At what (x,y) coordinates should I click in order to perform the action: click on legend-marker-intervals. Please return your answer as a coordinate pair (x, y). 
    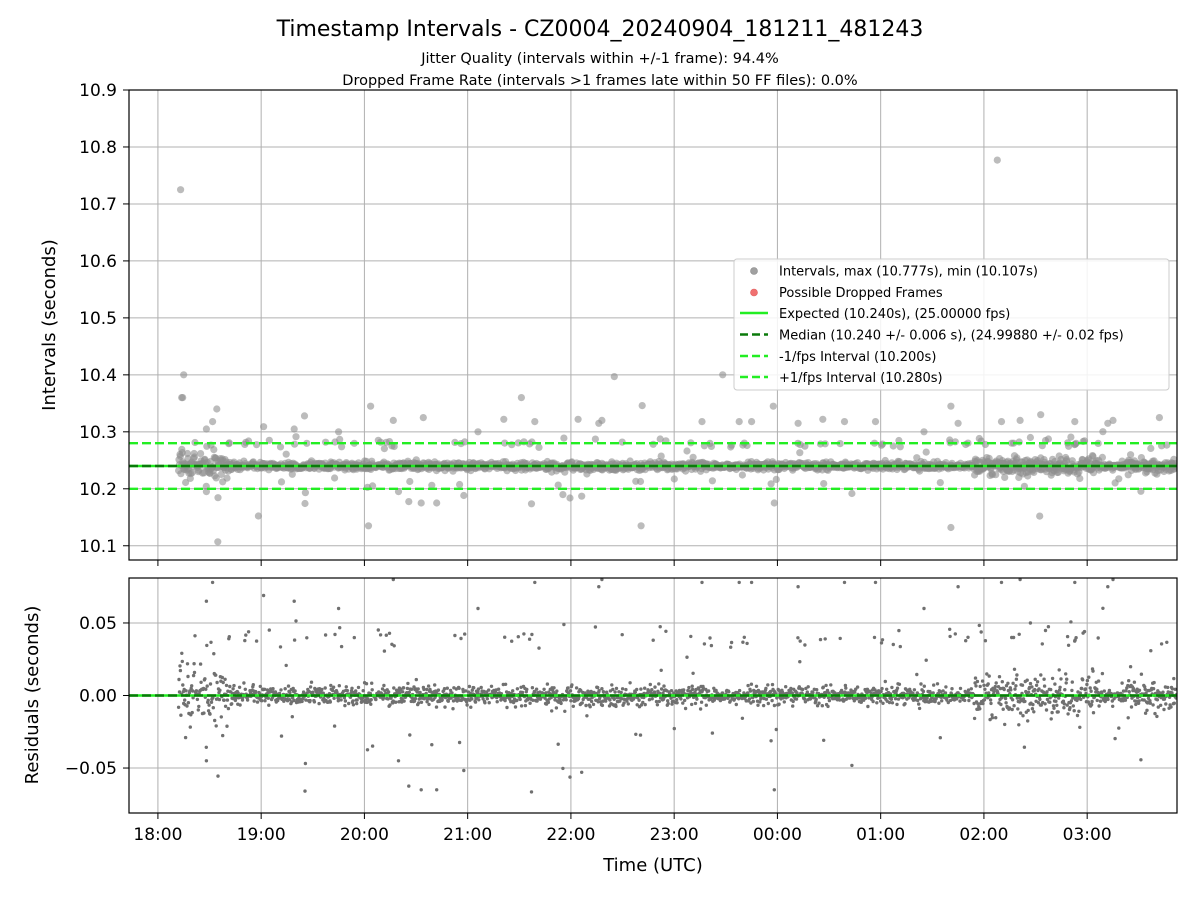
    Looking at the image, I should click on (754, 271).